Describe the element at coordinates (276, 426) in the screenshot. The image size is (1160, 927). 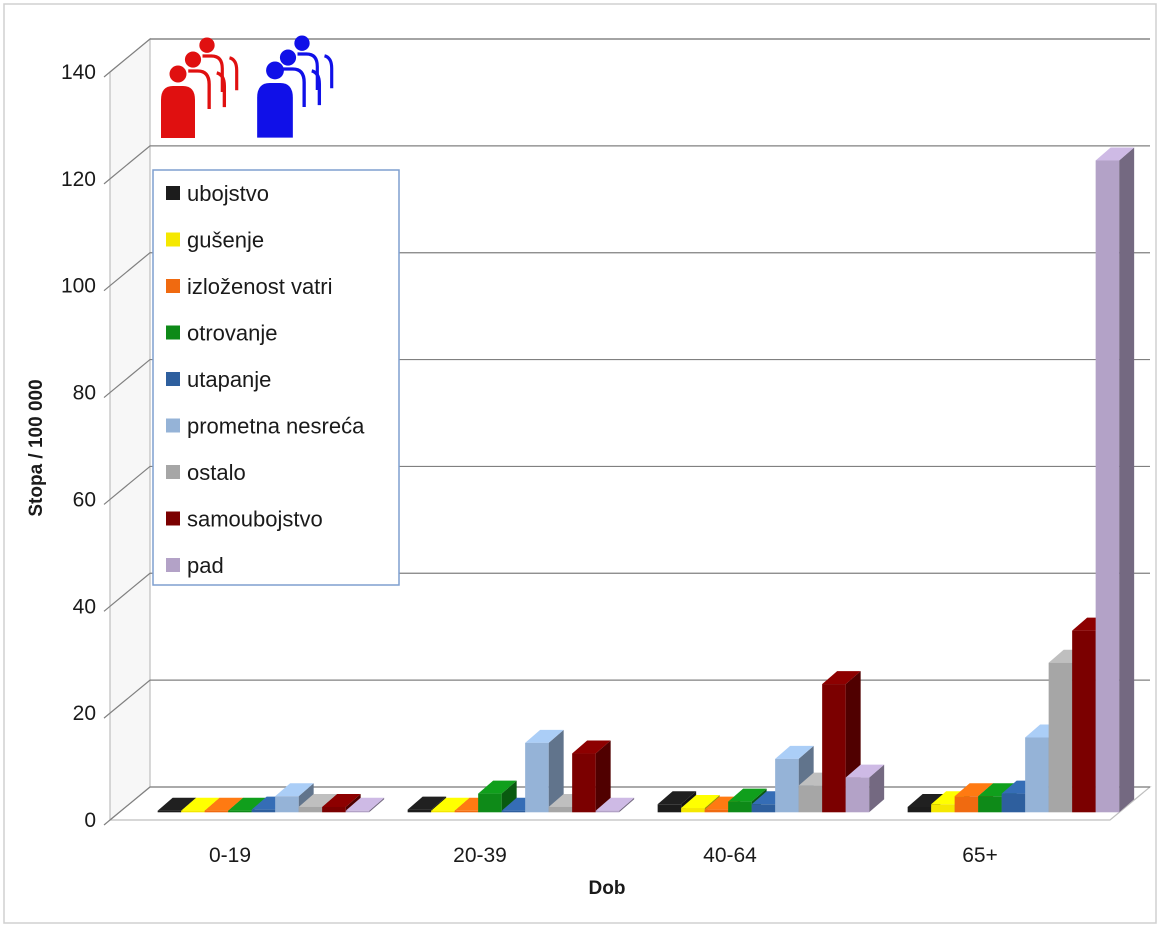
I see `legend-label: prometna nesreća` at that location.